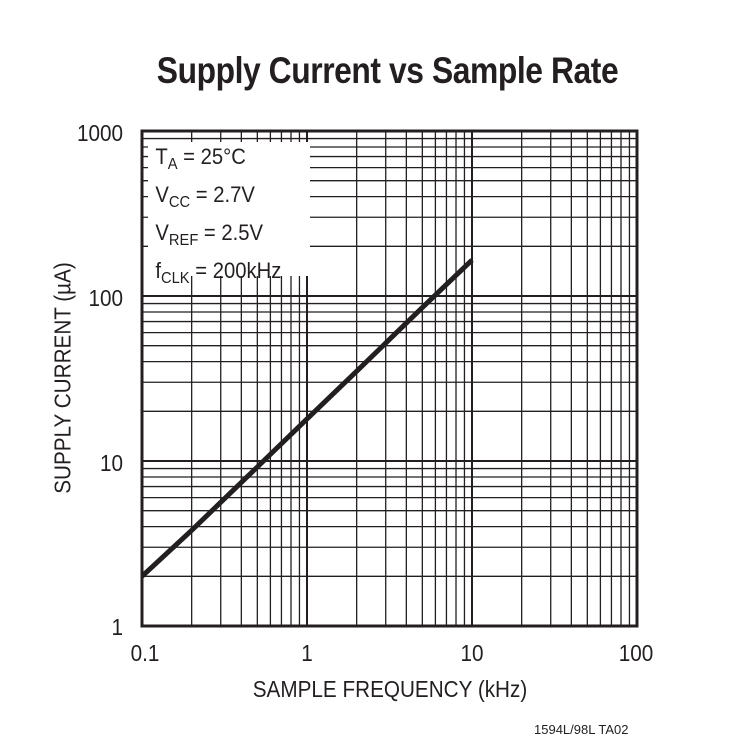 The height and width of the screenshot is (747, 745). I want to click on x-tick-0.1: 0.1, so click(145, 653).